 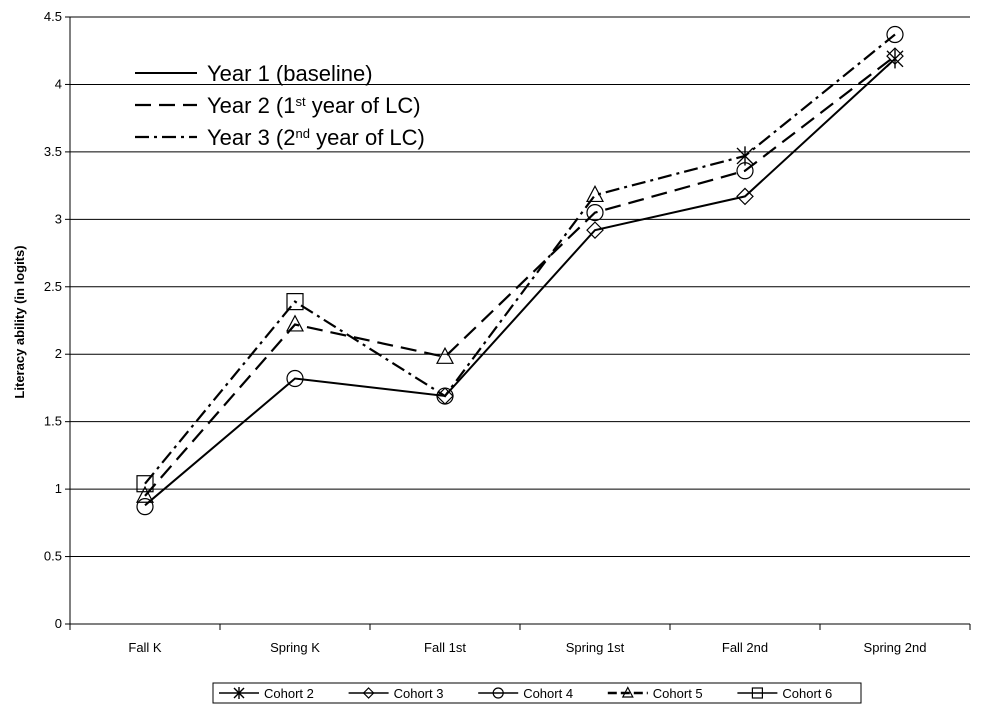 What do you see at coordinates (58, 488) in the screenshot?
I see `y-tick-label: 1` at bounding box center [58, 488].